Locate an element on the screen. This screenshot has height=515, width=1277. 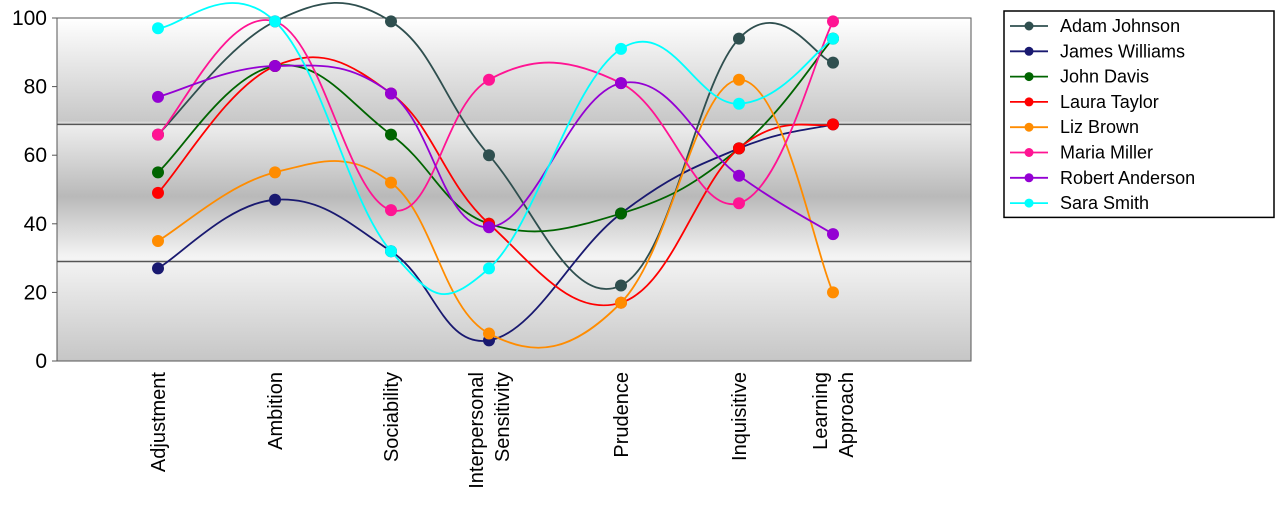
legend-item-sara-smith: Sara Smith is located at coordinates (1079, 203).